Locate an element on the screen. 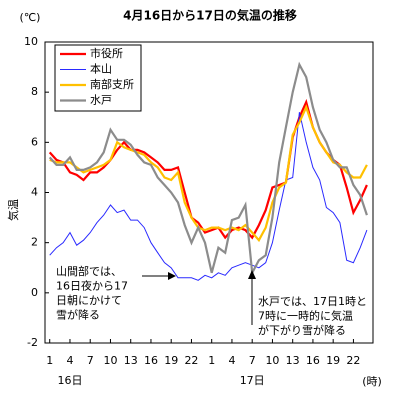 This screenshot has width=400, height=400. legend-label: 水戸 is located at coordinates (101, 100).